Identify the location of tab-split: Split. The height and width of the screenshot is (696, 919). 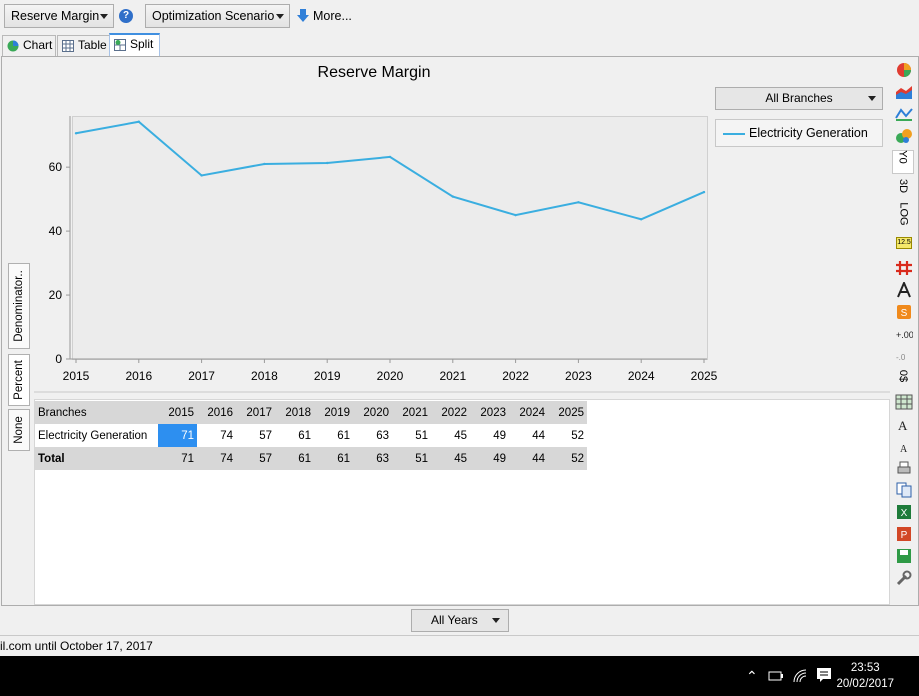
(134, 45).